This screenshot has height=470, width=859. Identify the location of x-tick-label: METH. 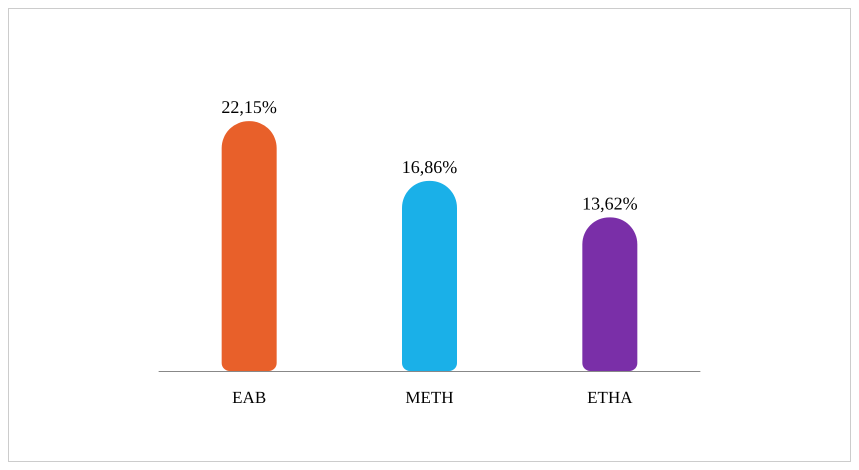
(429, 397).